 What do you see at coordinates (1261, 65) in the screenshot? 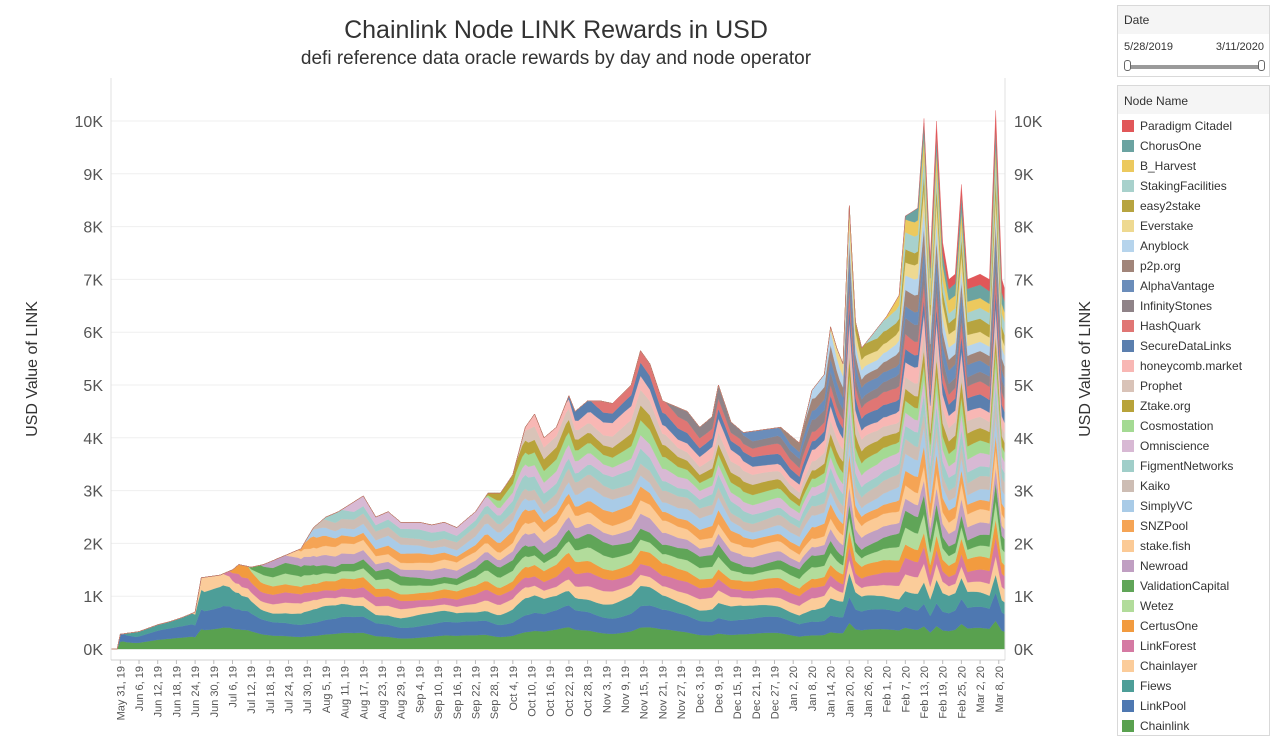
I see `date-range-end-handle` at bounding box center [1261, 65].